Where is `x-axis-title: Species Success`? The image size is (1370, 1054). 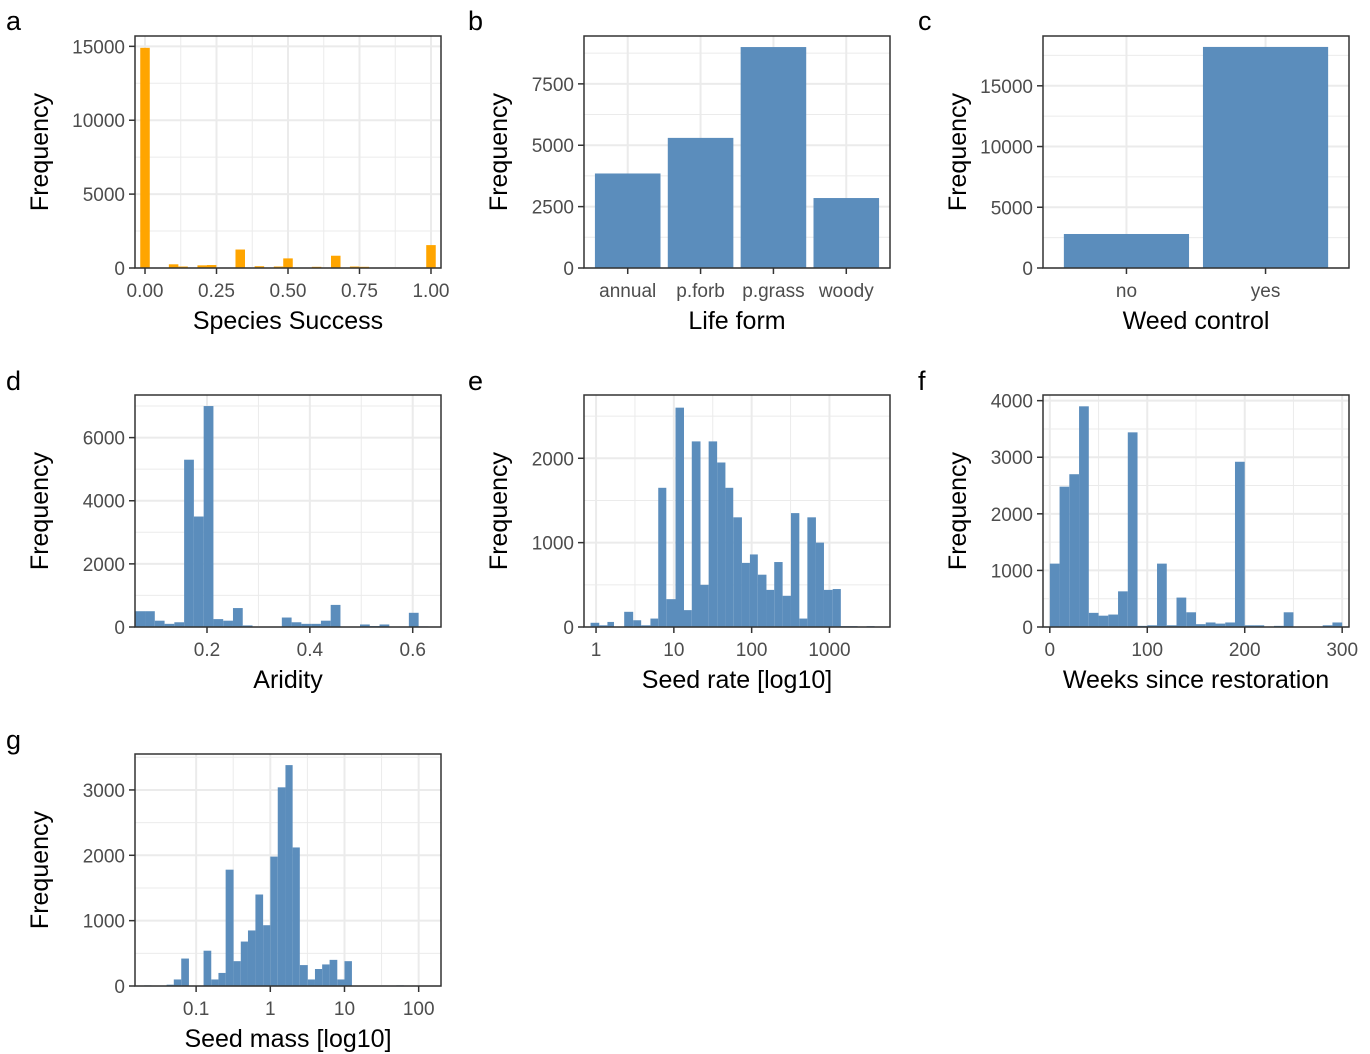
x-axis-title: Species Success is located at coordinates (288, 321).